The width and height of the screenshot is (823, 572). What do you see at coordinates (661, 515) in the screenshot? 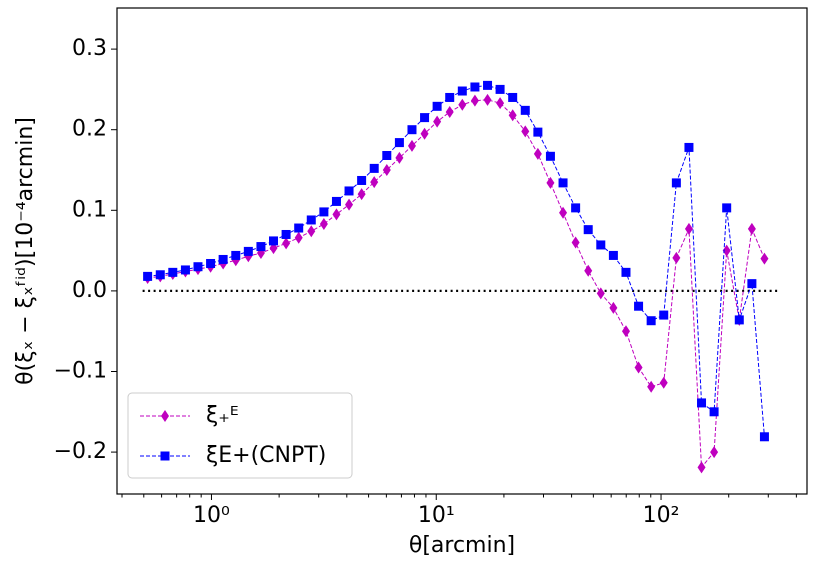
I see `x-tick-label: 10²` at bounding box center [661, 515].